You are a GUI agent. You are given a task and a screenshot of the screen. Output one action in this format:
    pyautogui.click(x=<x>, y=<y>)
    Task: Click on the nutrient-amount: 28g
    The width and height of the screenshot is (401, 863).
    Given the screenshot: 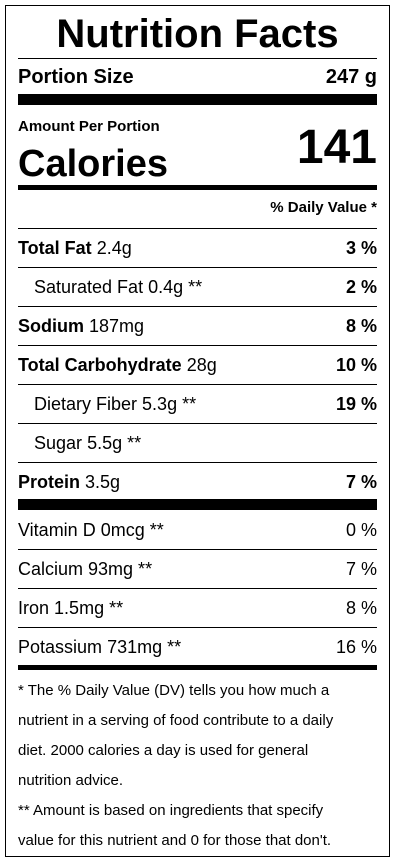 What is the action you would take?
    pyautogui.click(x=201, y=364)
    